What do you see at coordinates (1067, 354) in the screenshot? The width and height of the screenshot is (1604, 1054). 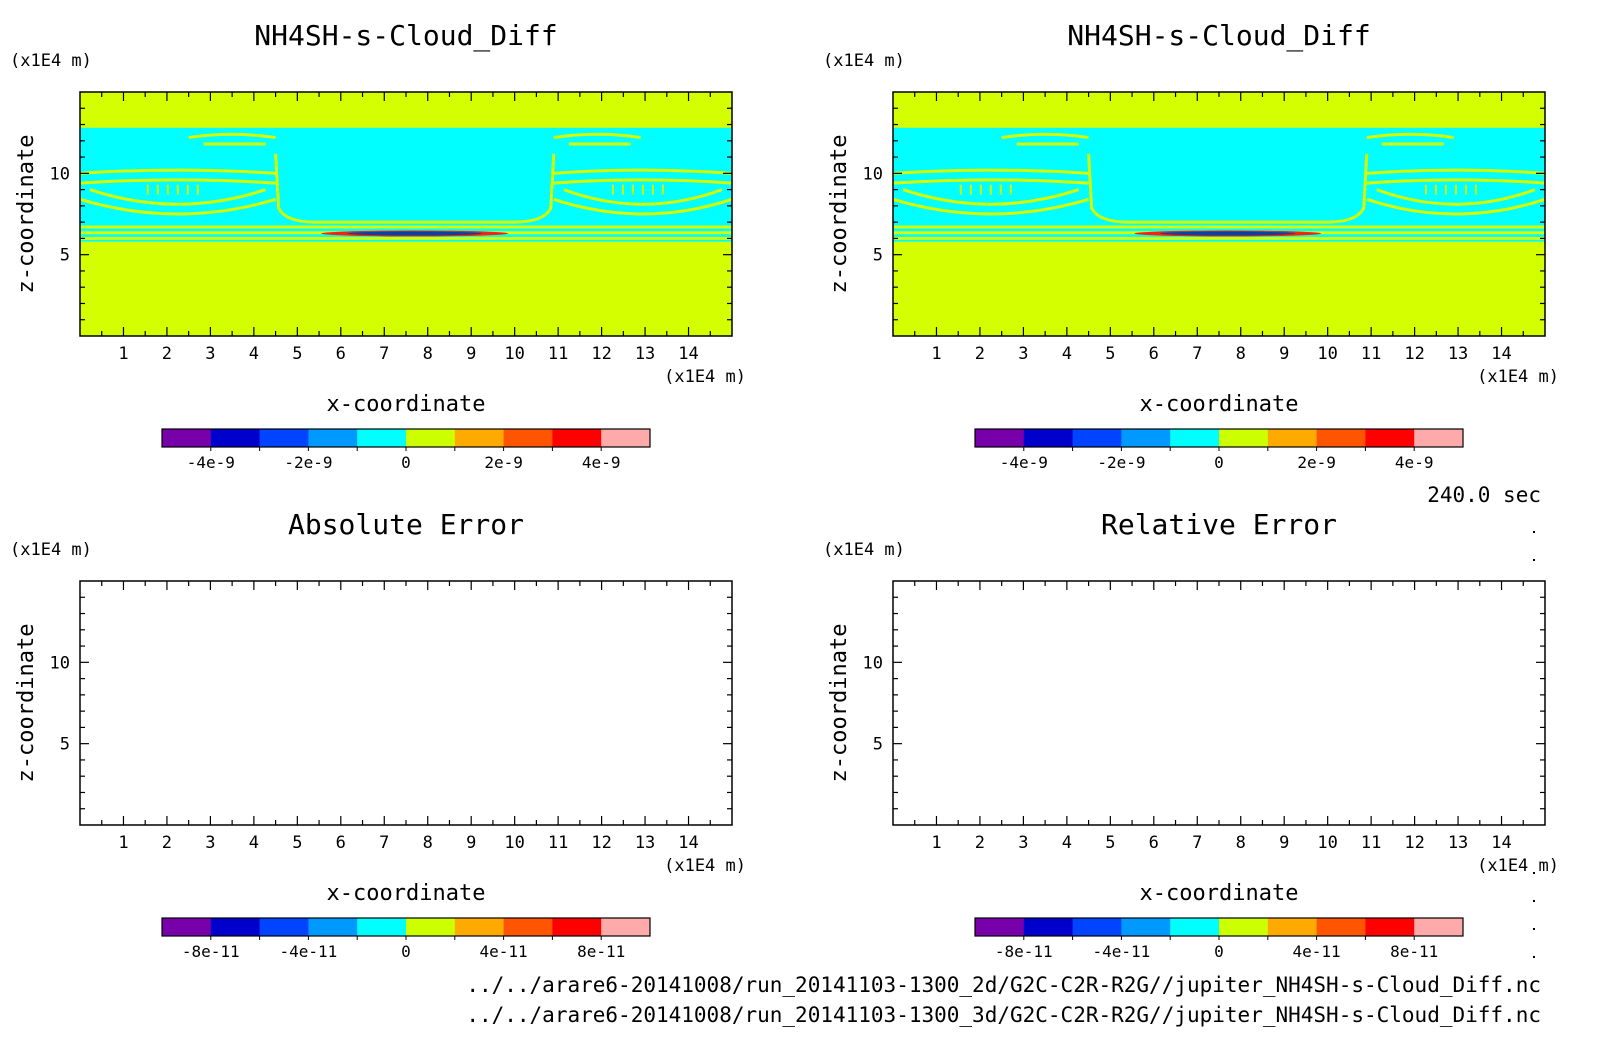 I see `x-tick-label: 4` at bounding box center [1067, 354].